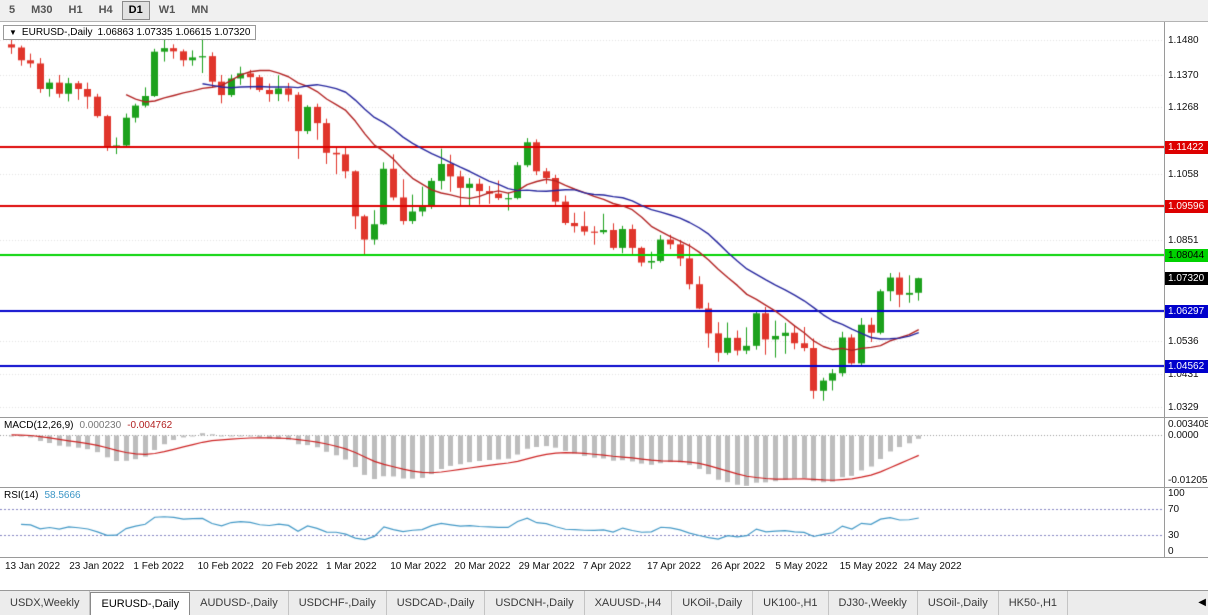 This screenshot has height=615, width=1208. What do you see at coordinates (873, 603) in the screenshot?
I see `tab-dj30-weekly: DJ30-,Weekly` at bounding box center [873, 603].